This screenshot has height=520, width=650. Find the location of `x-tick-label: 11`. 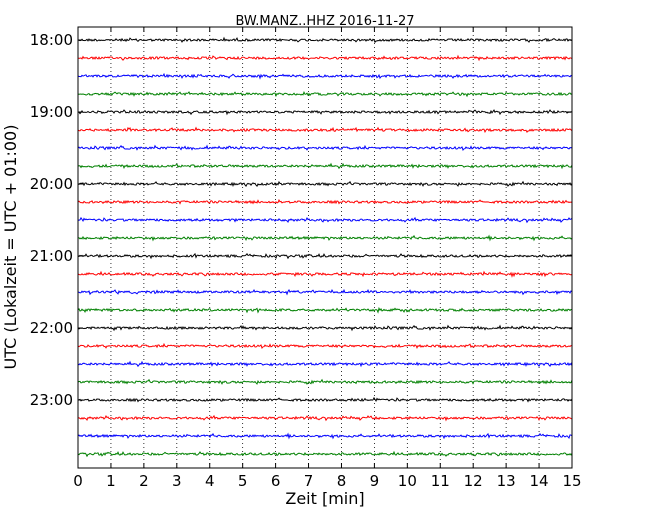

x-tick-label: 11 is located at coordinates (440, 481).